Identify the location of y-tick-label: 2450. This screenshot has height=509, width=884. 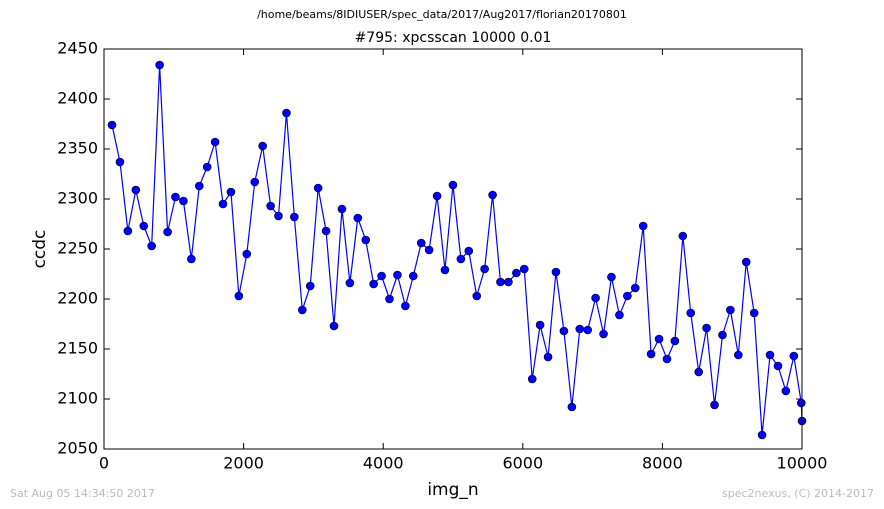
(77, 48).